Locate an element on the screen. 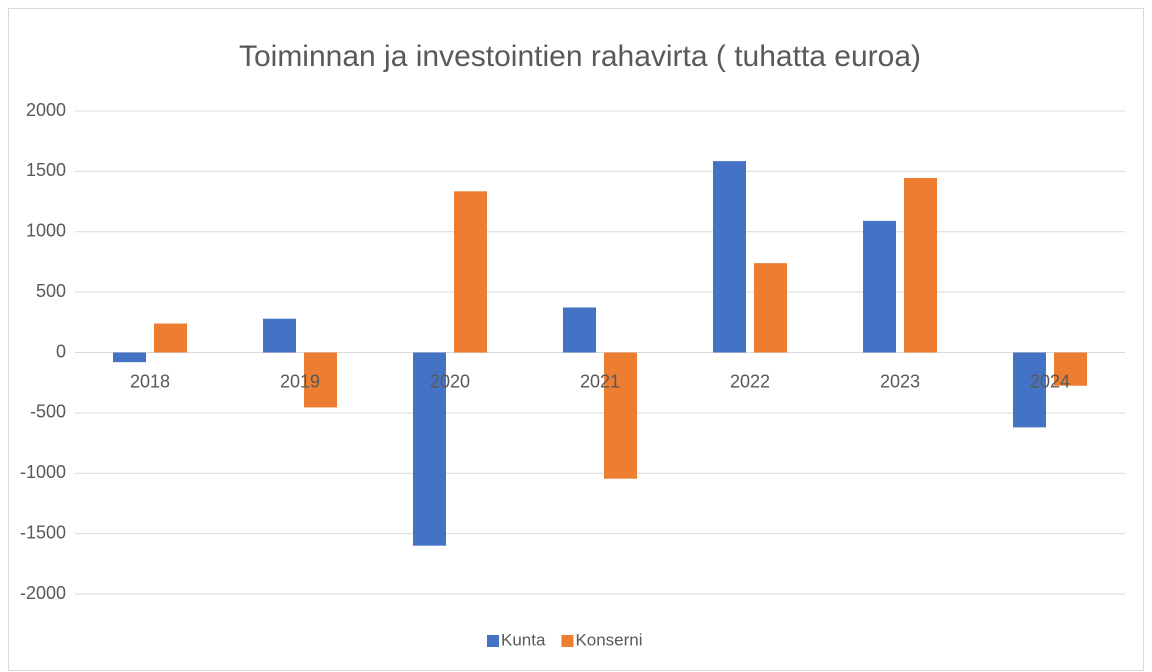  y-tick-label: -1500 is located at coordinates (43, 532).